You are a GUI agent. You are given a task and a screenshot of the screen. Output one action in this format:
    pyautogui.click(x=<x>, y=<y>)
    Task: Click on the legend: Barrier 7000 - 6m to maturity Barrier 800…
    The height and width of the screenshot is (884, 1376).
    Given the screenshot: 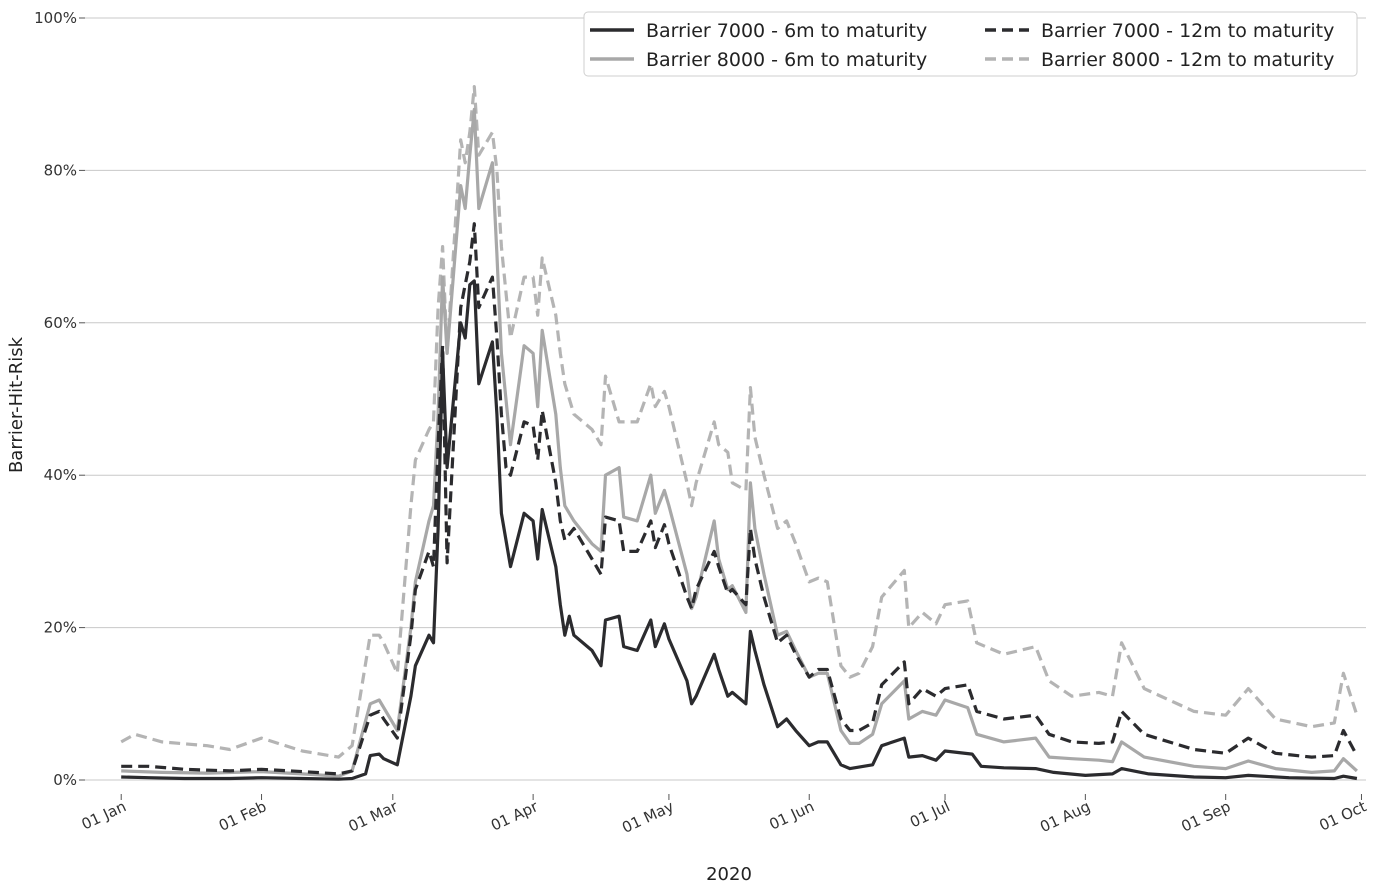 What is the action you would take?
    pyautogui.click(x=970, y=44)
    